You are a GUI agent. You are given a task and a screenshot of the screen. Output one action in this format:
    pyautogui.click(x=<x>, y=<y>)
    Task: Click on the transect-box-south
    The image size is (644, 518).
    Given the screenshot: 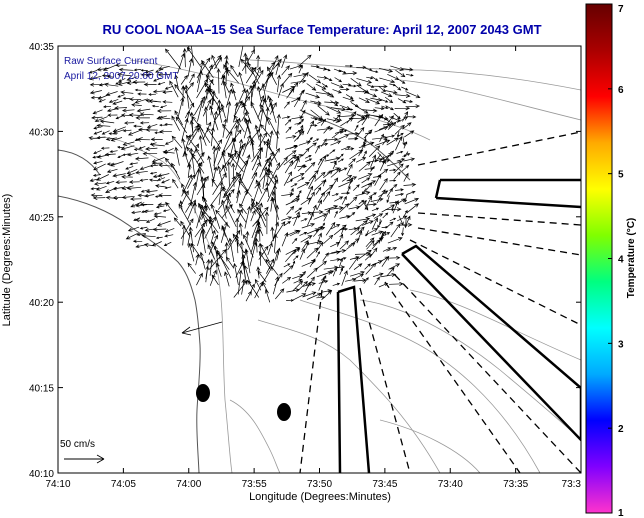 What is the action you would take?
    pyautogui.click(x=353, y=379)
    